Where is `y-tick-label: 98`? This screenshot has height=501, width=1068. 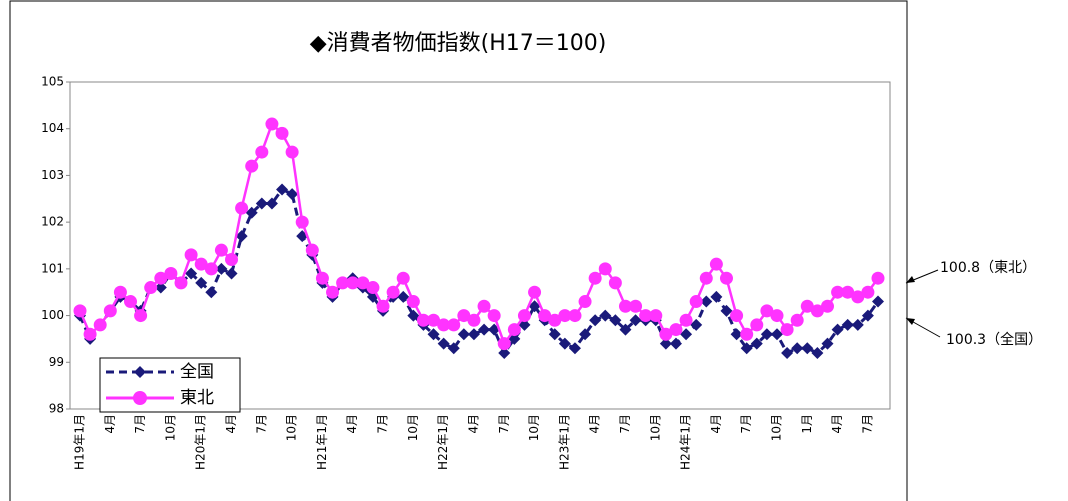 y-tick-label: 98 is located at coordinates (56, 409).